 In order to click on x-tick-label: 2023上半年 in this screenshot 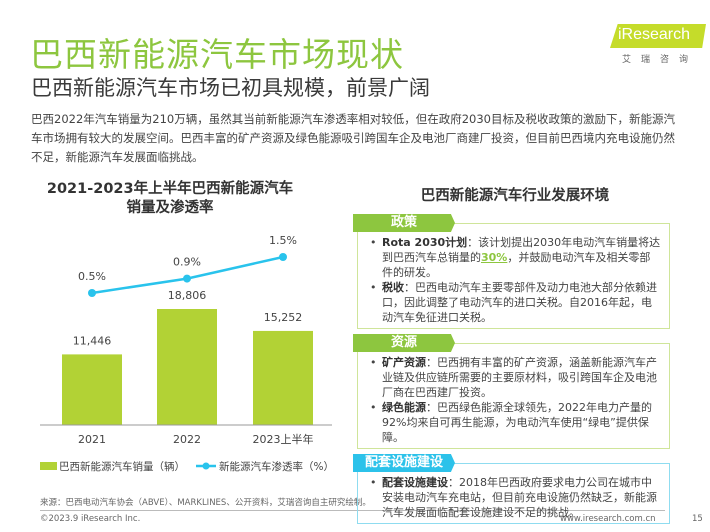, I will do `click(283, 439)`.